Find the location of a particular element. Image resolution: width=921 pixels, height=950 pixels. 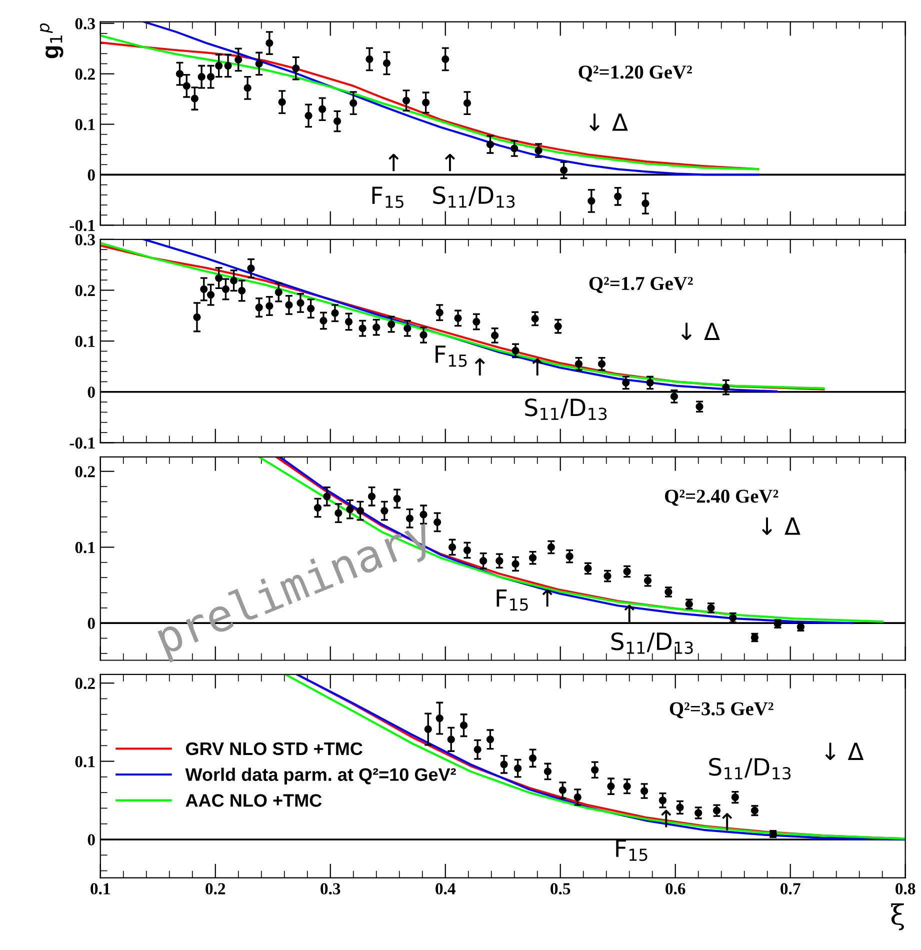

x-tick-label: 0.2 is located at coordinates (216, 888).